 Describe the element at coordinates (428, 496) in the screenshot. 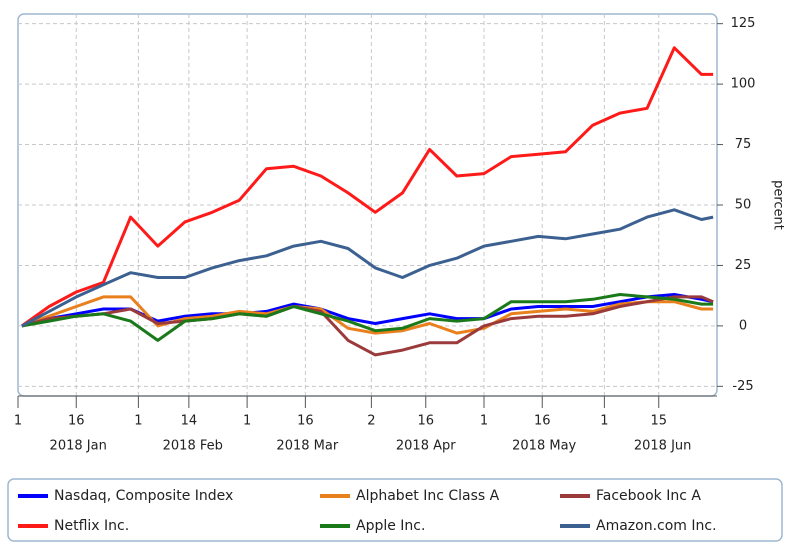

I see `legend-label: Alphabet Inc Class A` at that location.